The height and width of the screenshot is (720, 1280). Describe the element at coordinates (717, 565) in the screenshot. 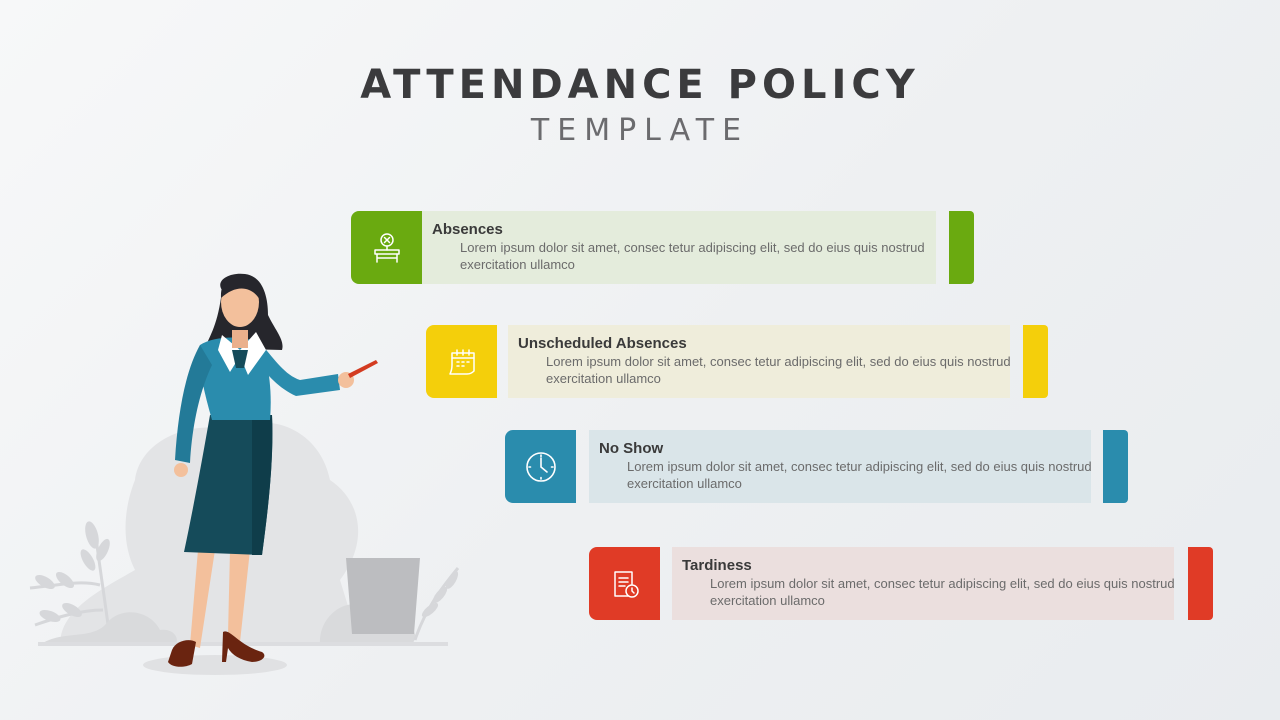

I see `policy-title: Tardiness` at that location.